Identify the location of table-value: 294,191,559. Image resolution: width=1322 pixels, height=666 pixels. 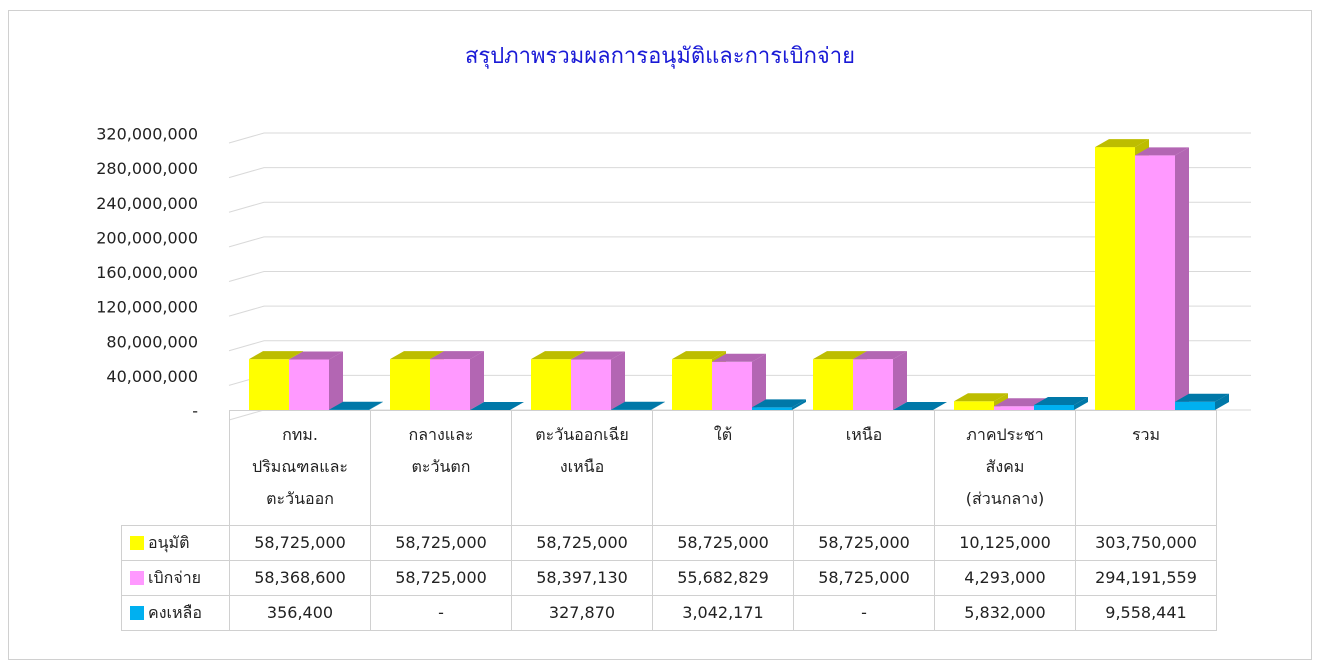
(1146, 578).